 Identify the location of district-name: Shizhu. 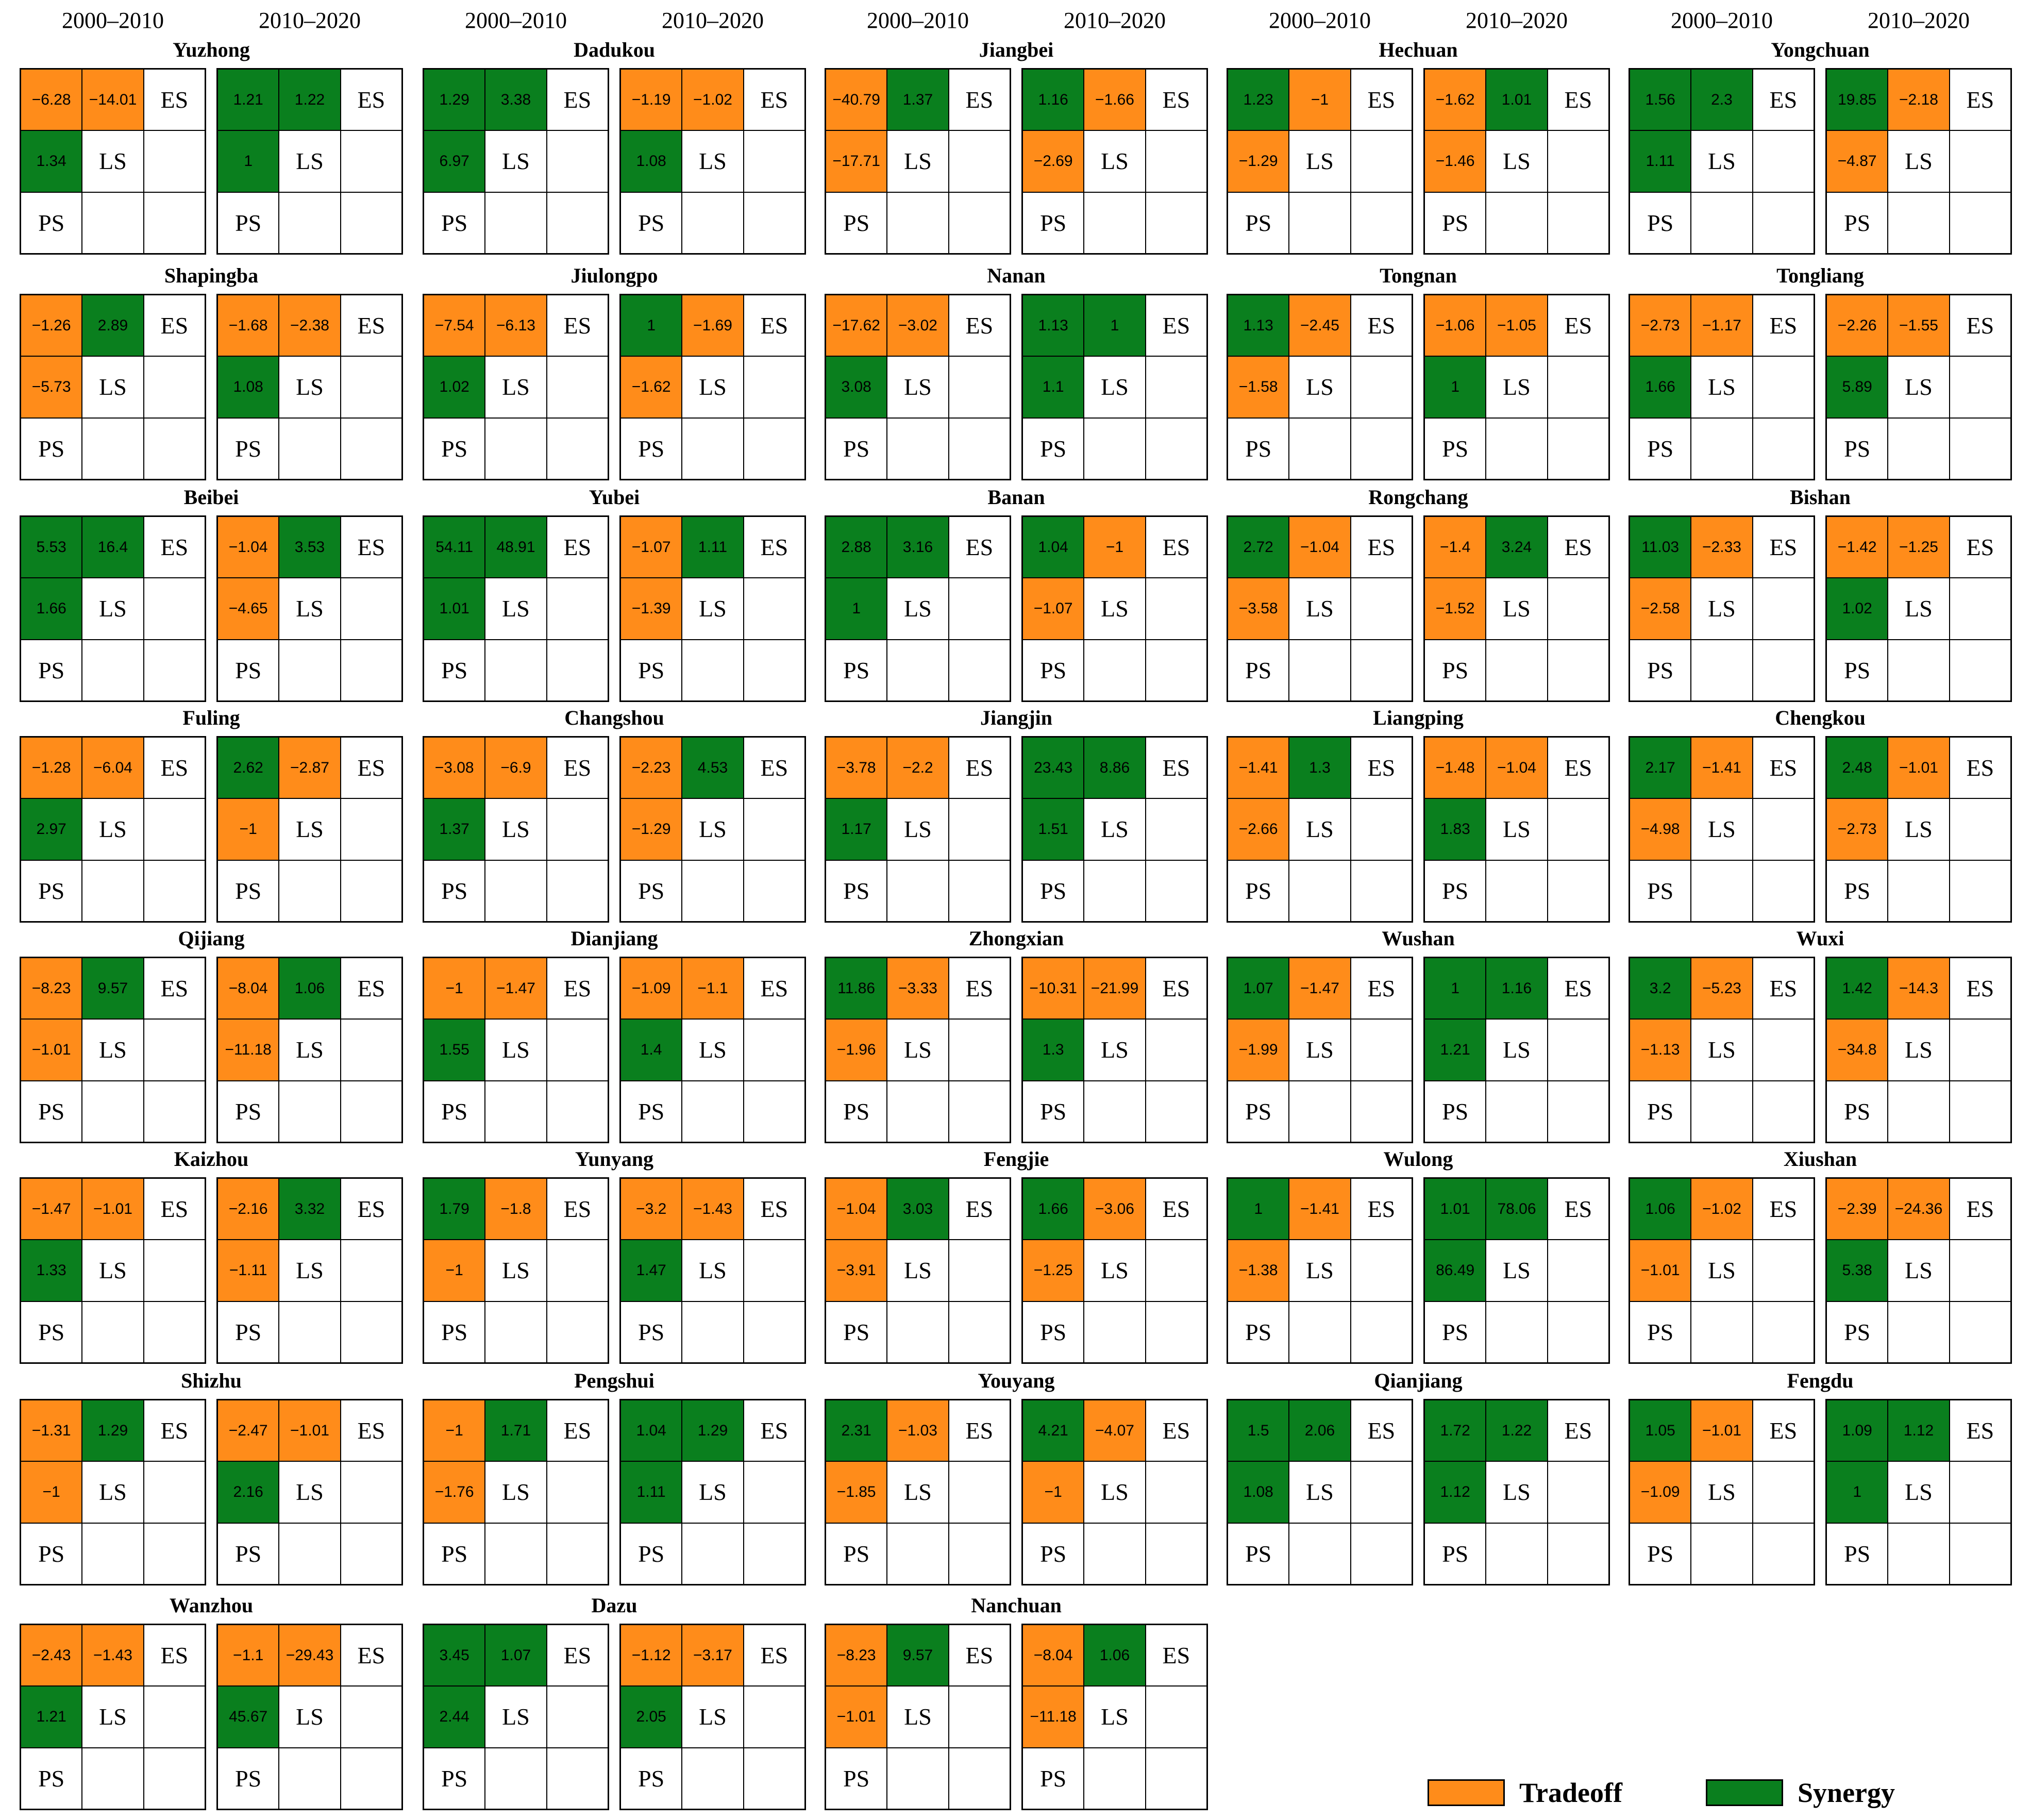
(211, 1380).